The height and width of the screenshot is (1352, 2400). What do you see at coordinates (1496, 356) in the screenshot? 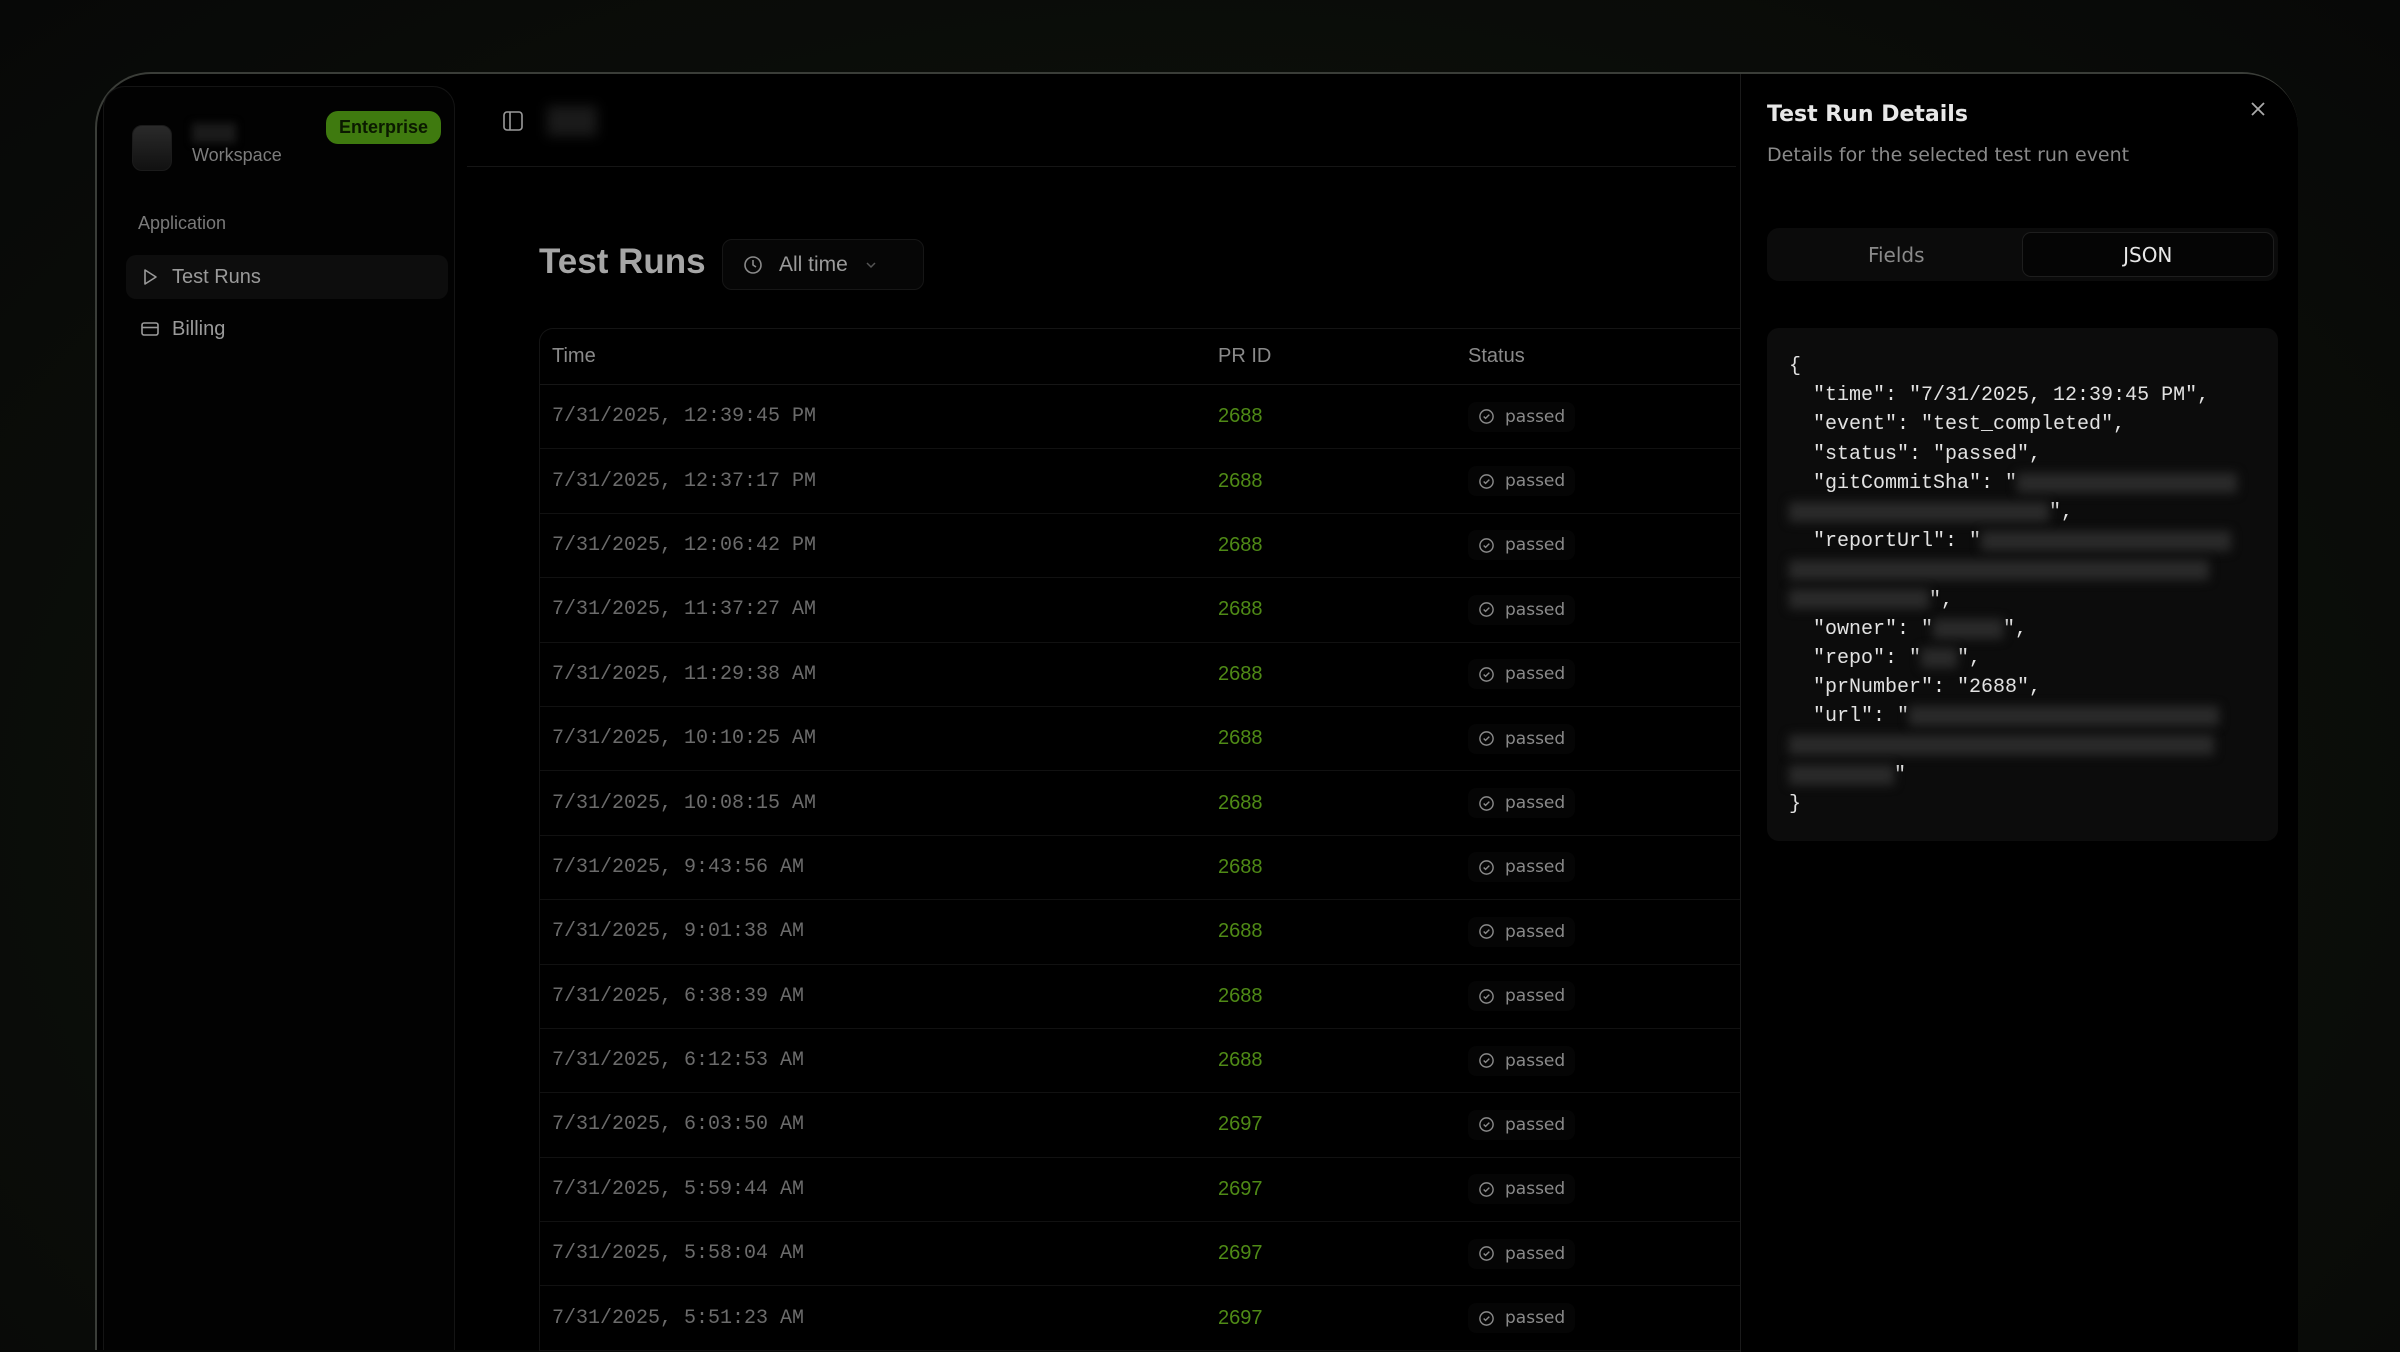
I see `column-header-status: Status` at bounding box center [1496, 356].